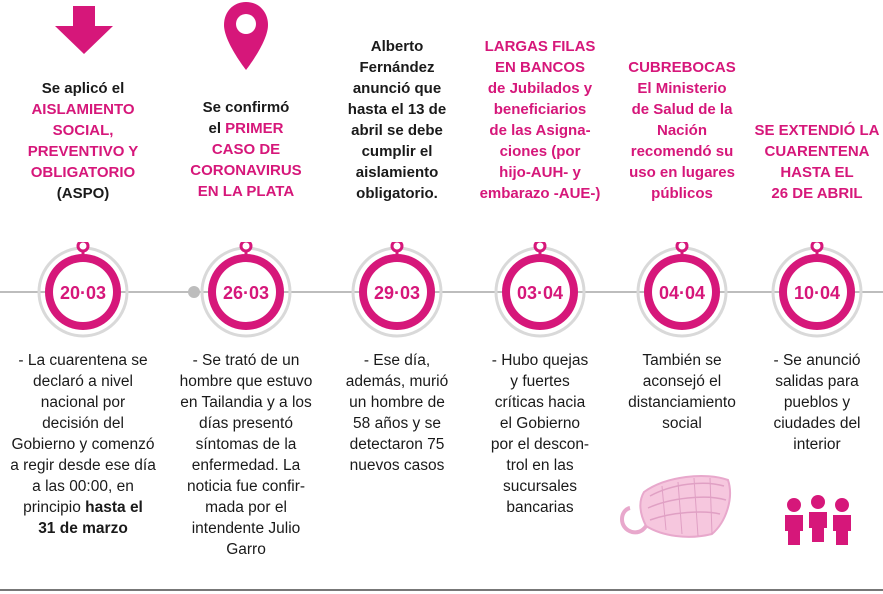  I want to click on description-line: a regir desde ese día, so click(83, 465).